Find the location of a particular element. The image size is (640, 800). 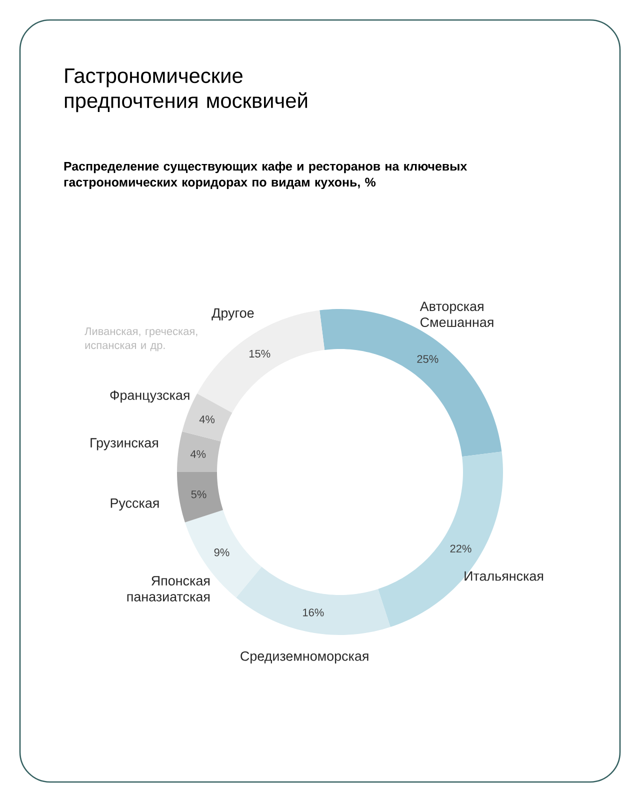

data-label: 16% is located at coordinates (313, 612).